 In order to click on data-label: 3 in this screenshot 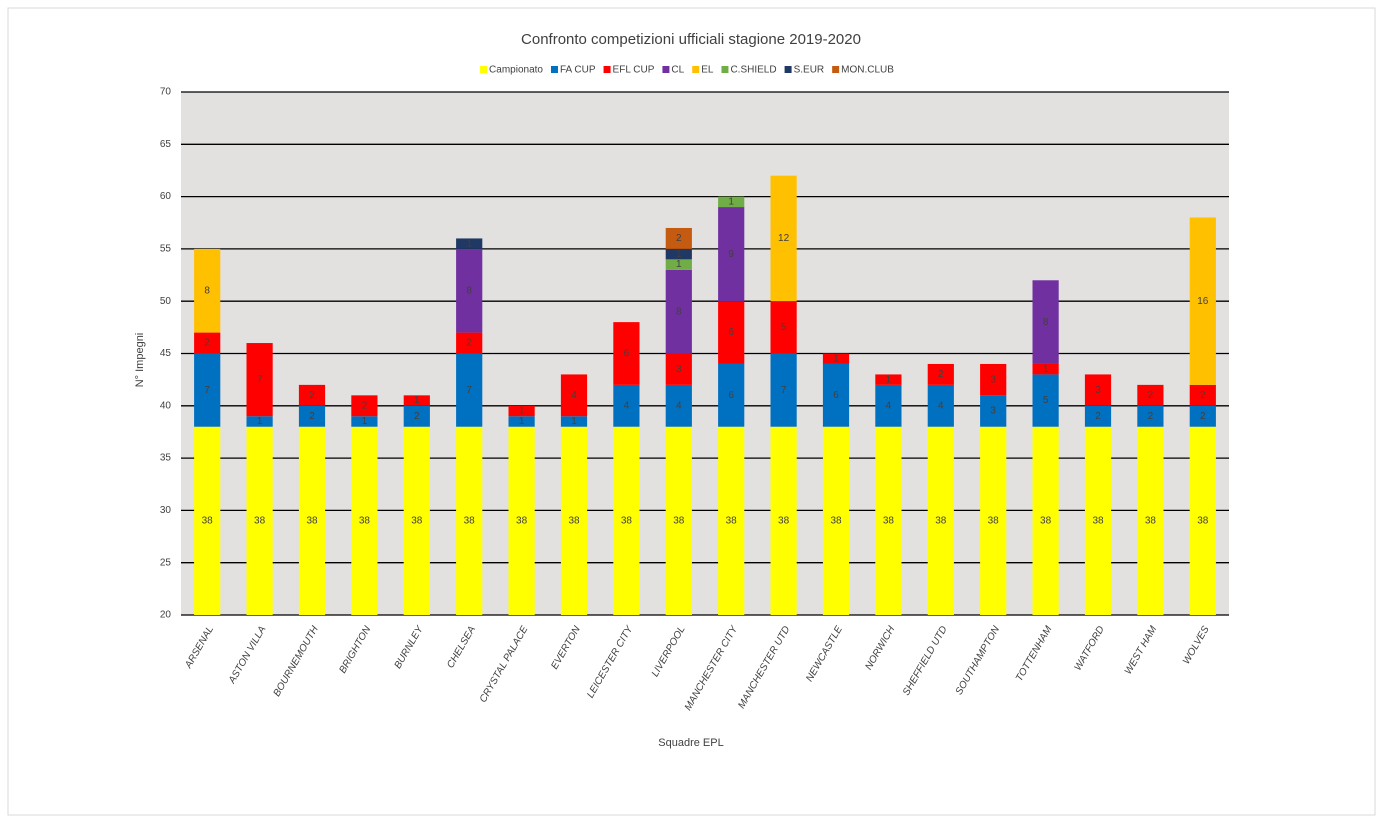, I will do `click(679, 369)`.